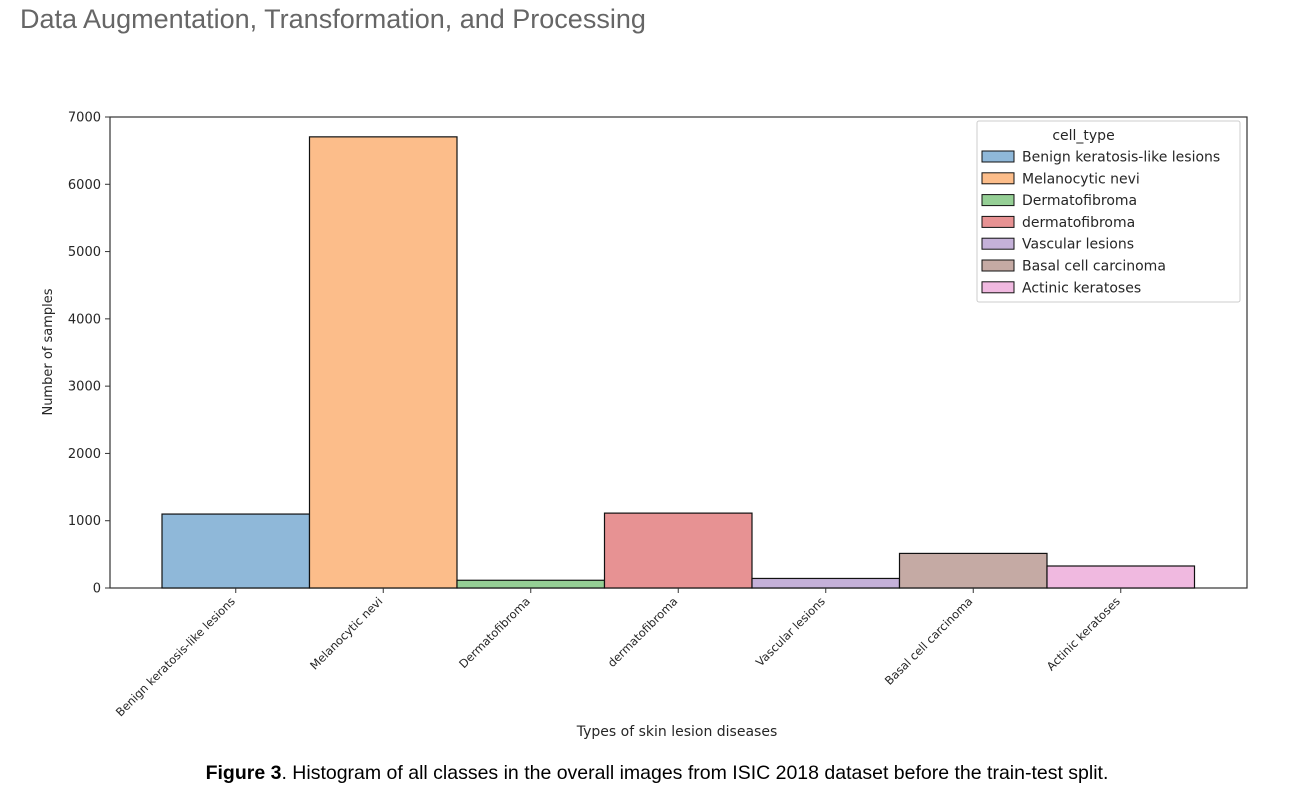  What do you see at coordinates (790, 631) in the screenshot?
I see `x-tick-label: Vascular lesions` at bounding box center [790, 631].